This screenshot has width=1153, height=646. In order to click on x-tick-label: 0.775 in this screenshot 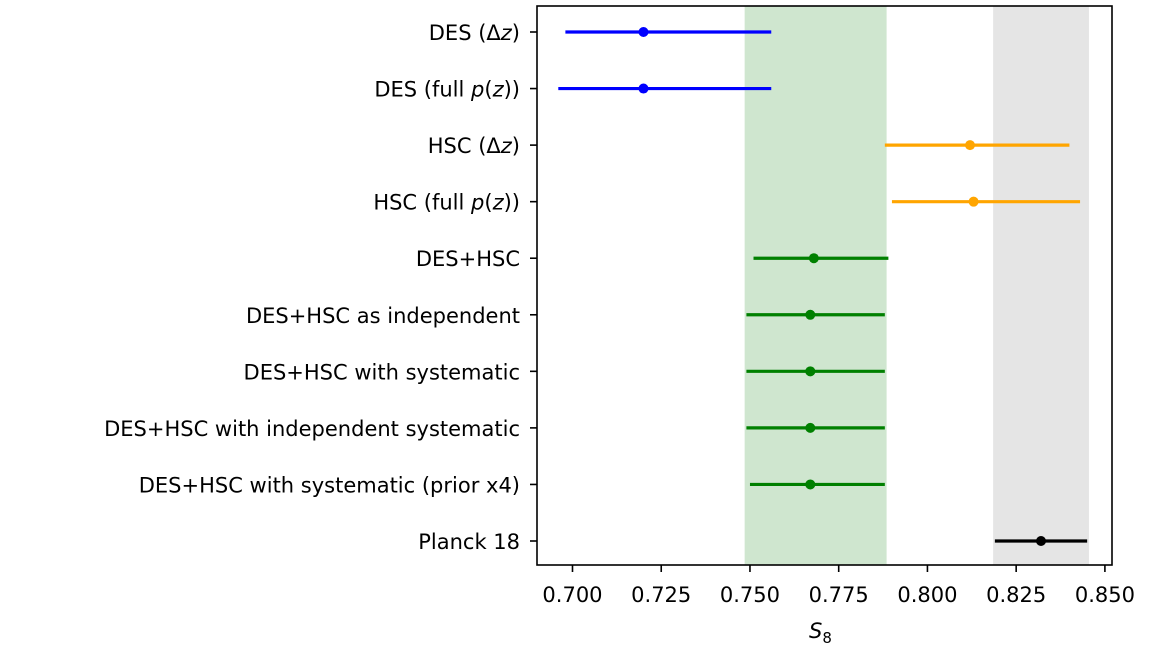, I will do `click(839, 595)`.